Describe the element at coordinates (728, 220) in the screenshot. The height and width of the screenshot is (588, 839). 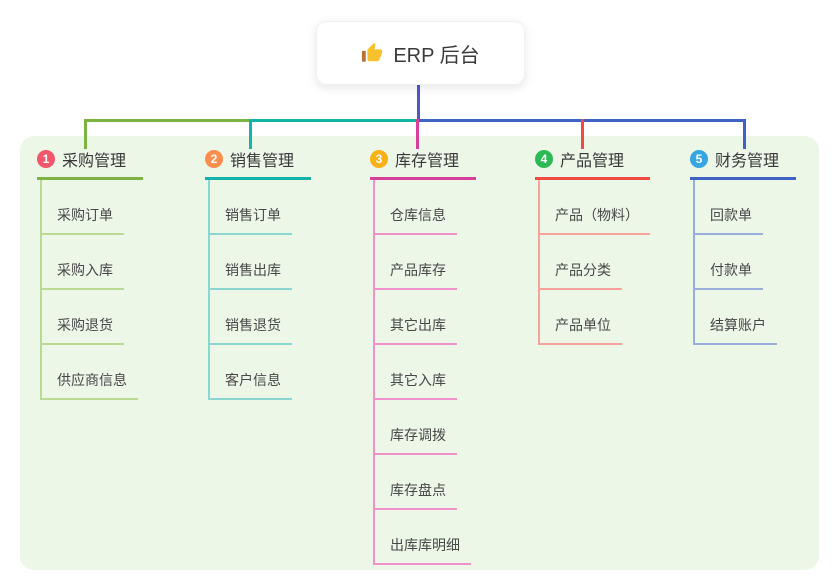
I see `child-node: 回款单` at that location.